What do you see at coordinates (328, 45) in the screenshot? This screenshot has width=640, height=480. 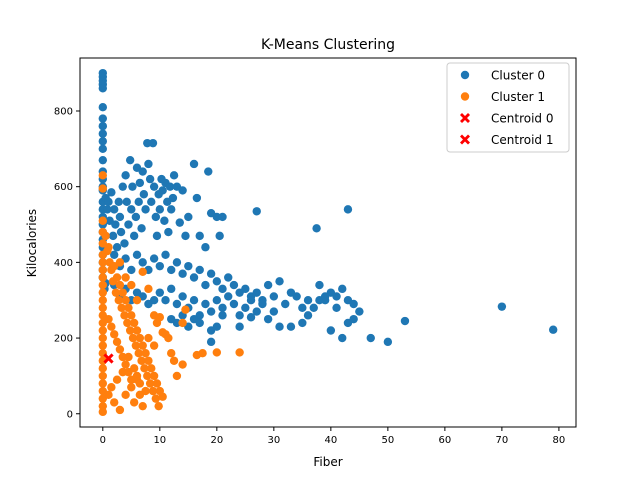 I see `chart-title: K-Means Clustering` at bounding box center [328, 45].